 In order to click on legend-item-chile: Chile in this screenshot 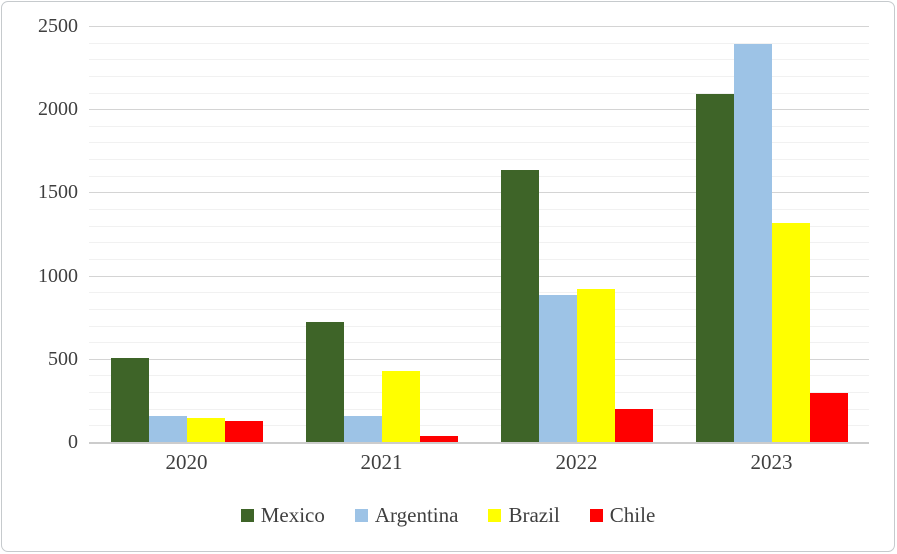, I will do `click(622, 515)`.